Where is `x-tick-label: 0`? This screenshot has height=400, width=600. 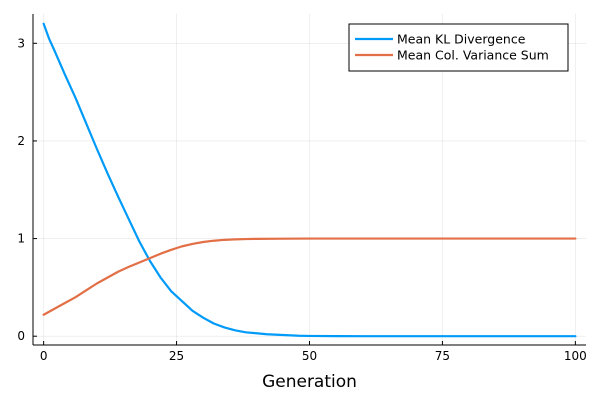
x-tick-label: 0 is located at coordinates (44, 356).